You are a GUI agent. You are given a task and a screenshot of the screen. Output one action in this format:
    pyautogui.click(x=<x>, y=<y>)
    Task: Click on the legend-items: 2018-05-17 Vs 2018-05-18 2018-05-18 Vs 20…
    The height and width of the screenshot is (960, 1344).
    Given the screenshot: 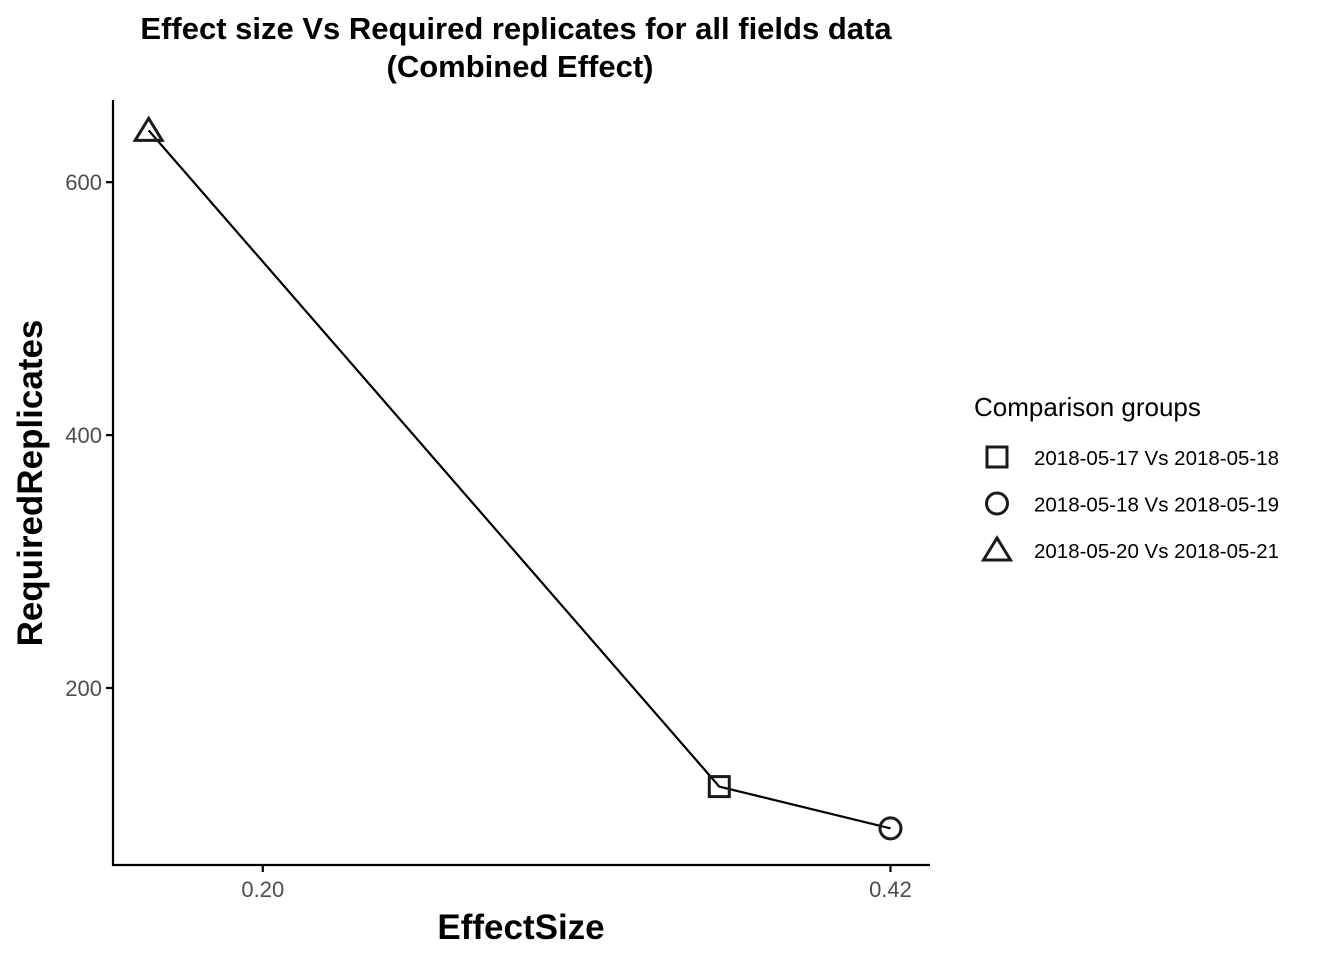 What is the action you would take?
    pyautogui.click(x=1129, y=504)
    